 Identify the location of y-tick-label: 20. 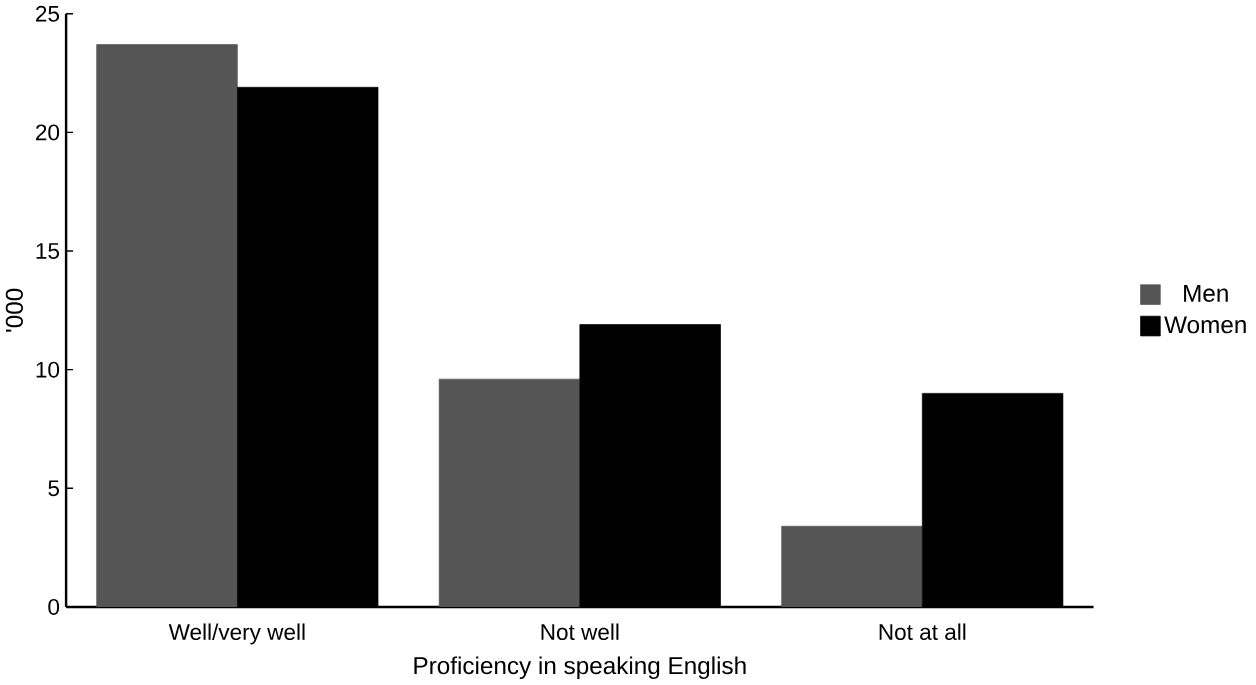
(48, 132).